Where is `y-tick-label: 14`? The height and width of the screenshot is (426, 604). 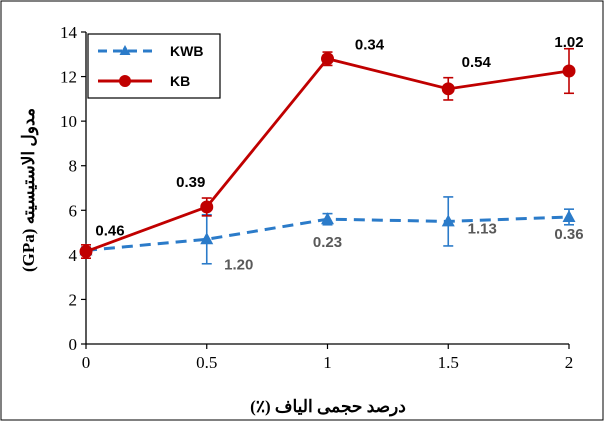 y-tick-label: 14 is located at coordinates (69, 32).